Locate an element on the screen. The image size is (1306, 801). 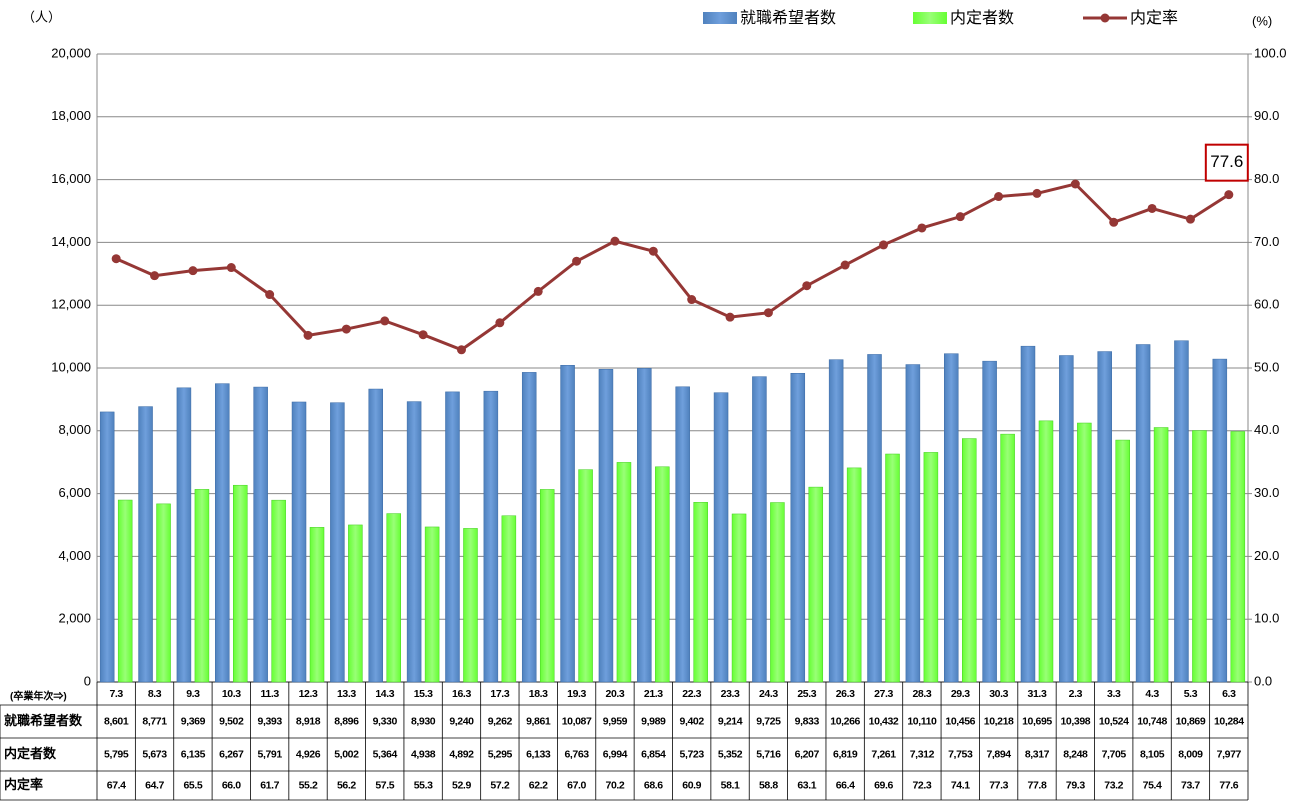
legend-label: 内定率 is located at coordinates (1154, 18).